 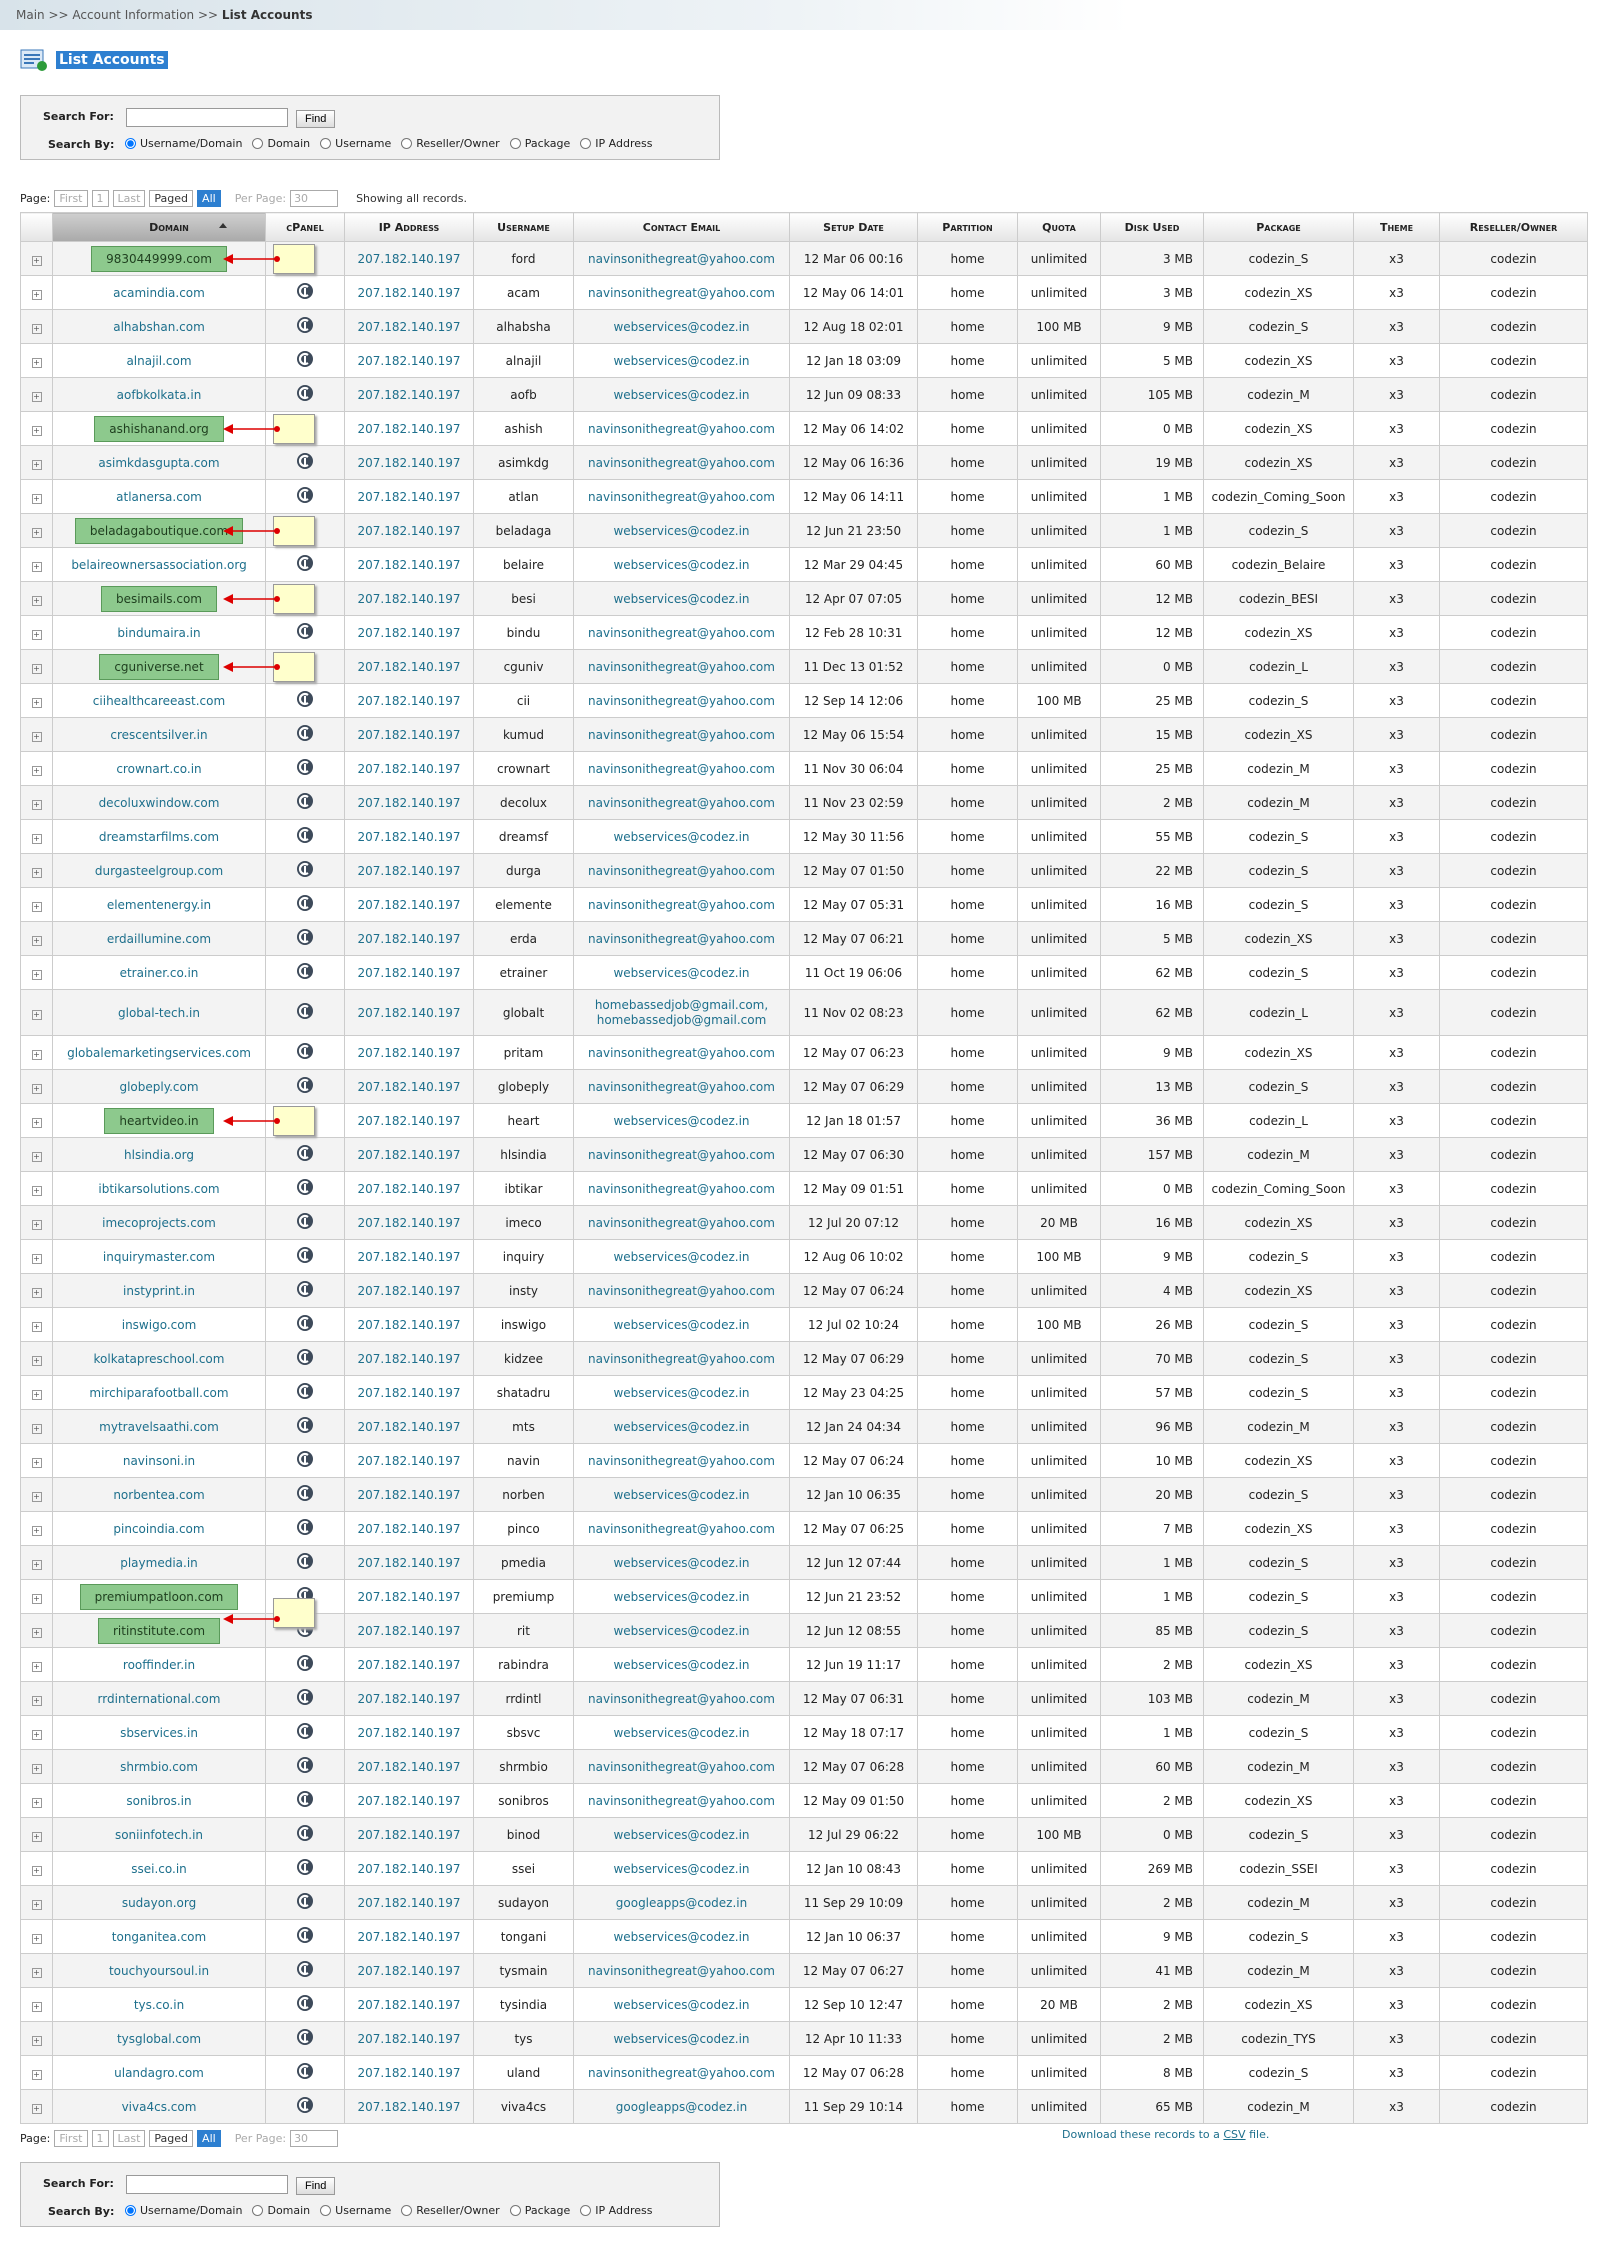 I want to click on cell: googleapps@codez.in, so click(x=681, y=2106).